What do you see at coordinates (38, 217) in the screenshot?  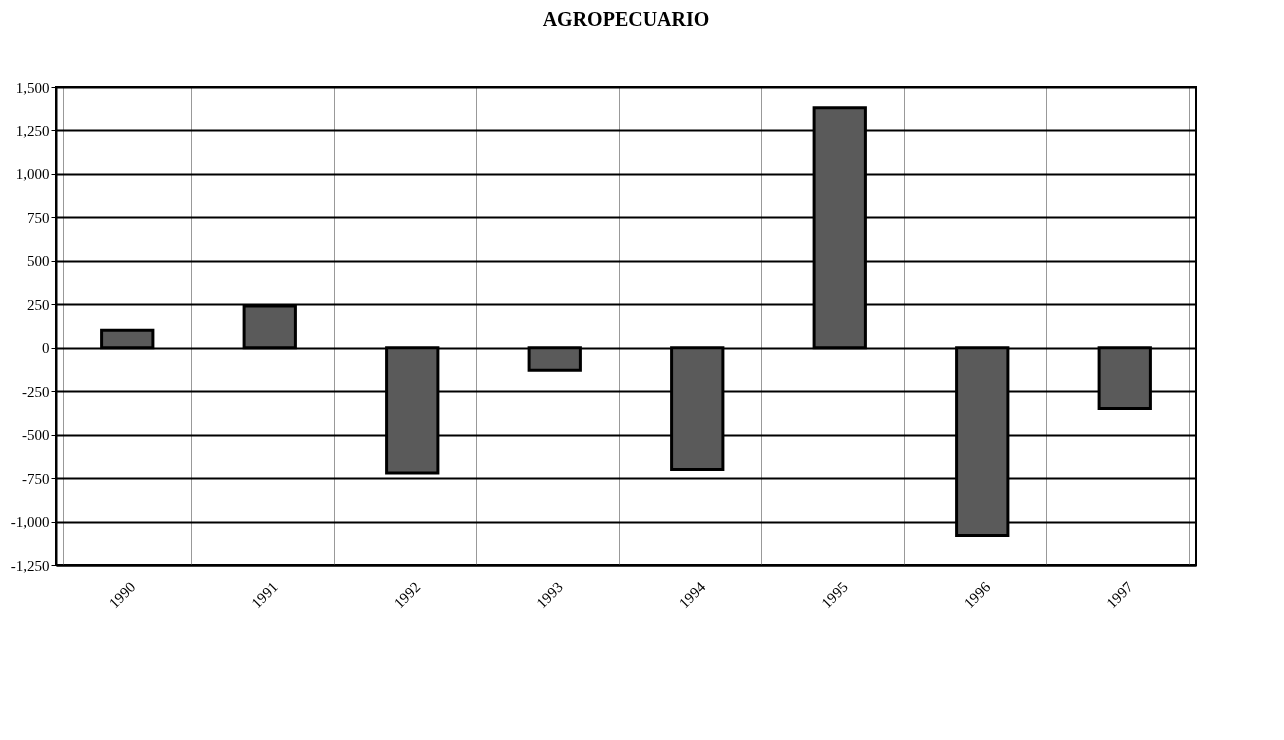 I see `y-tick-label: 750` at bounding box center [38, 217].